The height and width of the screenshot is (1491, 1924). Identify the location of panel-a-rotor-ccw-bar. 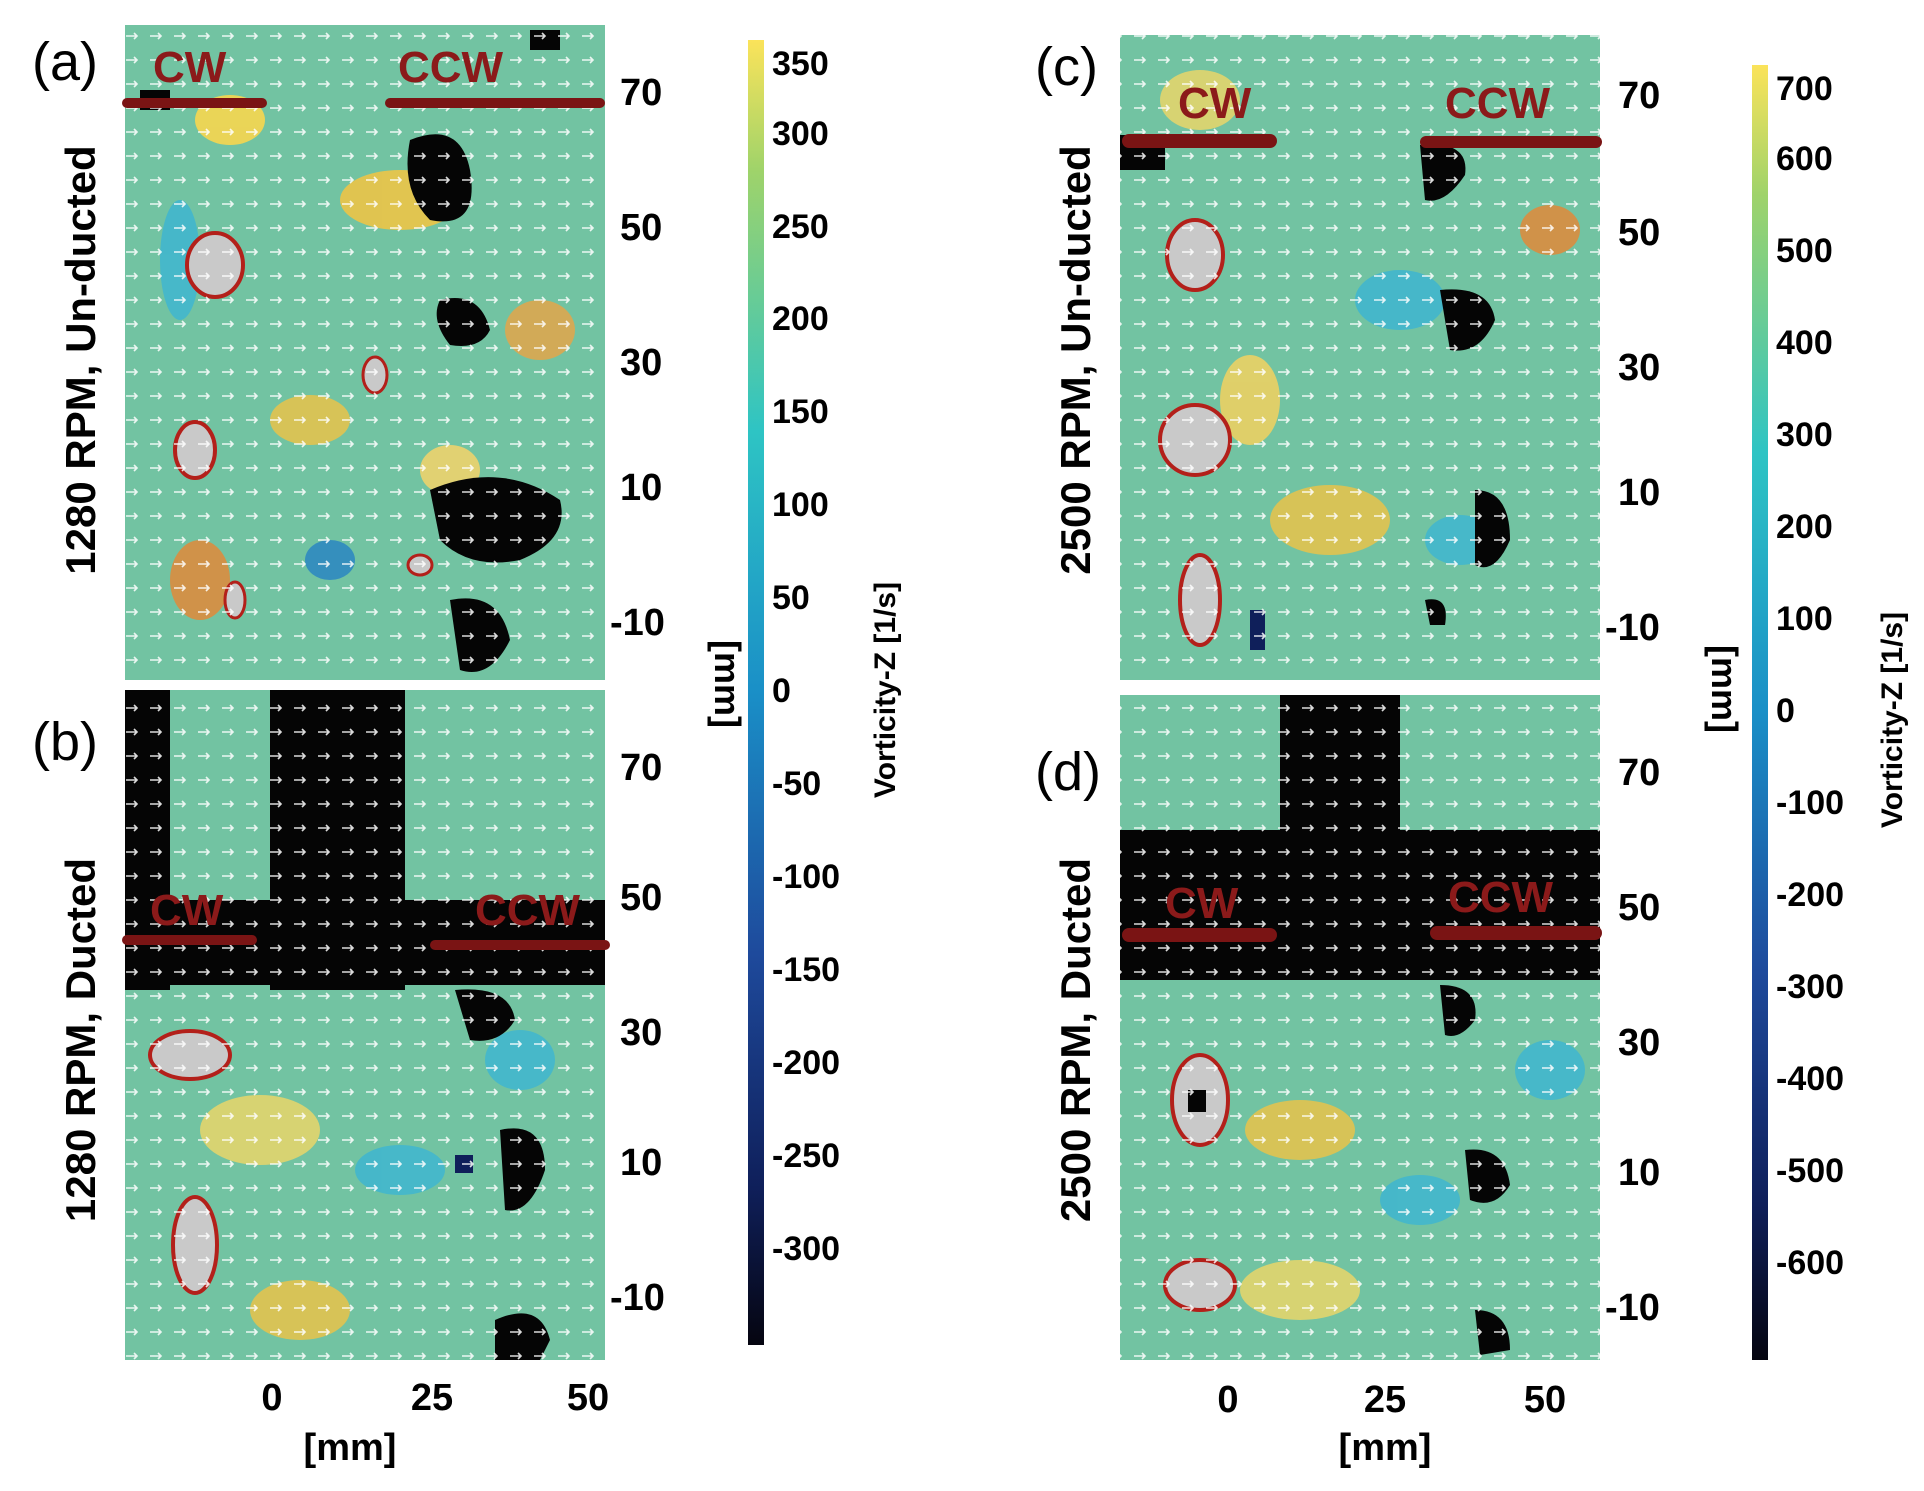
(495, 103).